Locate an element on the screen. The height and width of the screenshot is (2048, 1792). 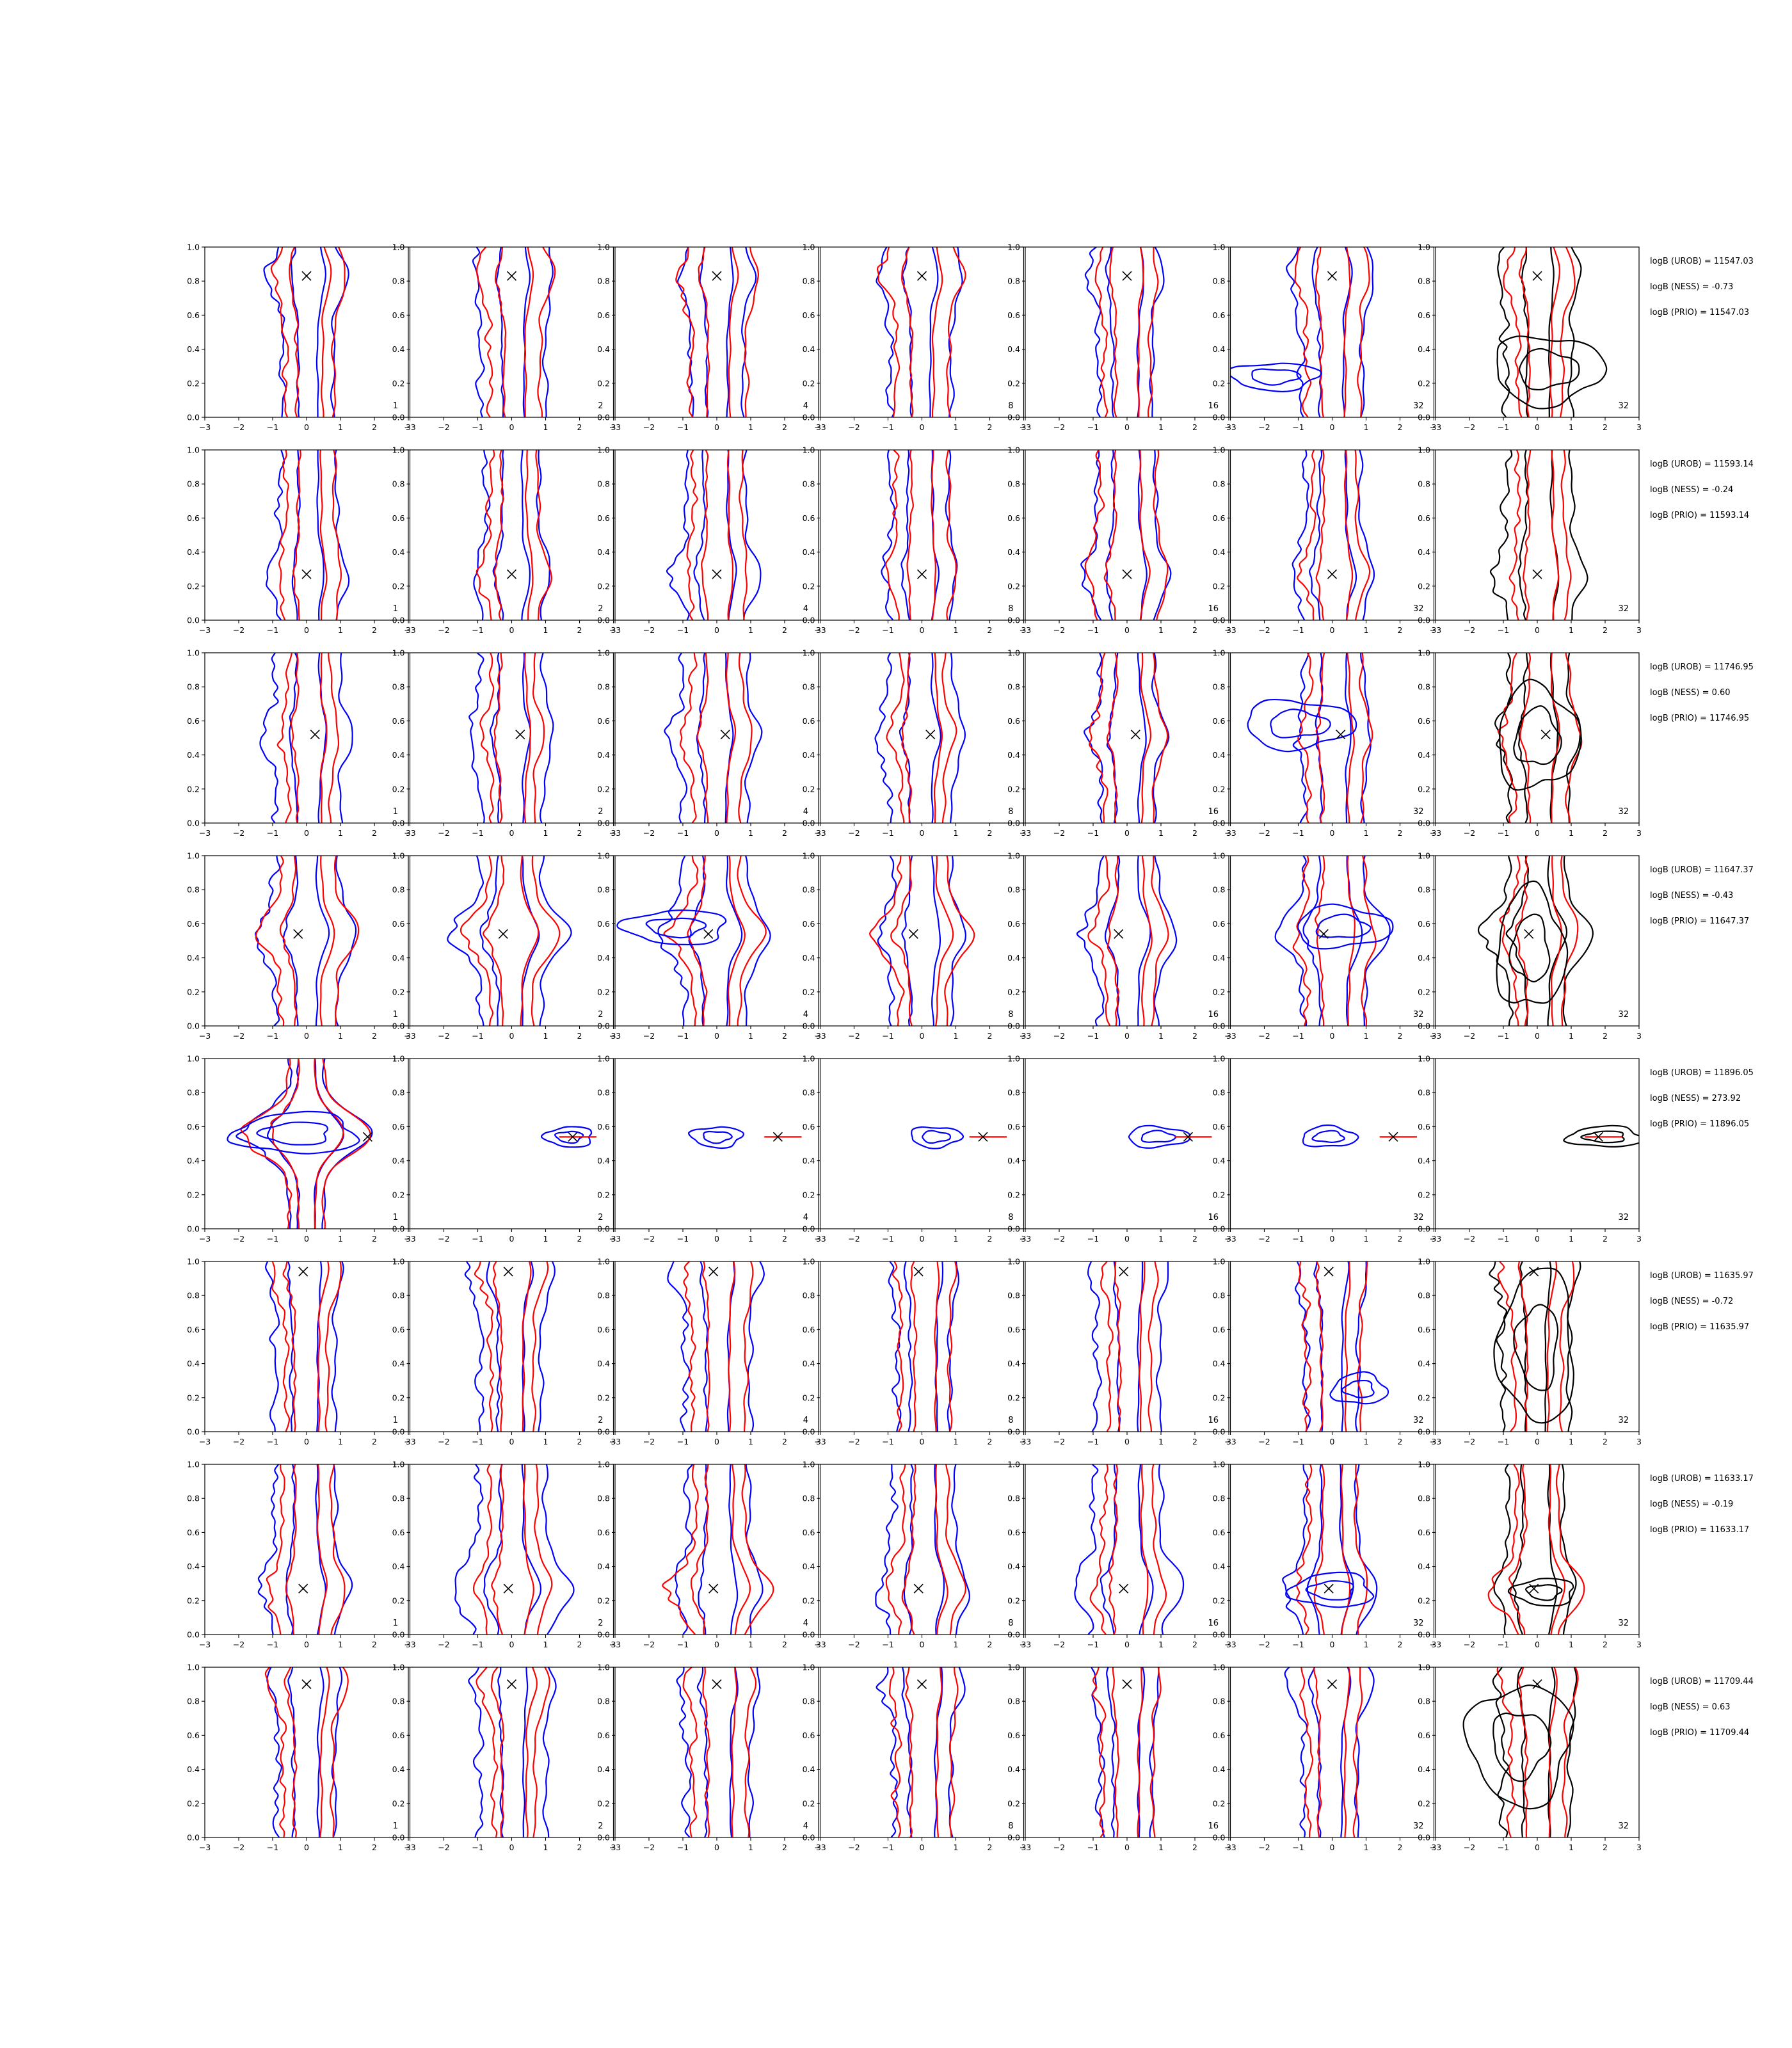
contour-set is located at coordinates (1601, 1136).